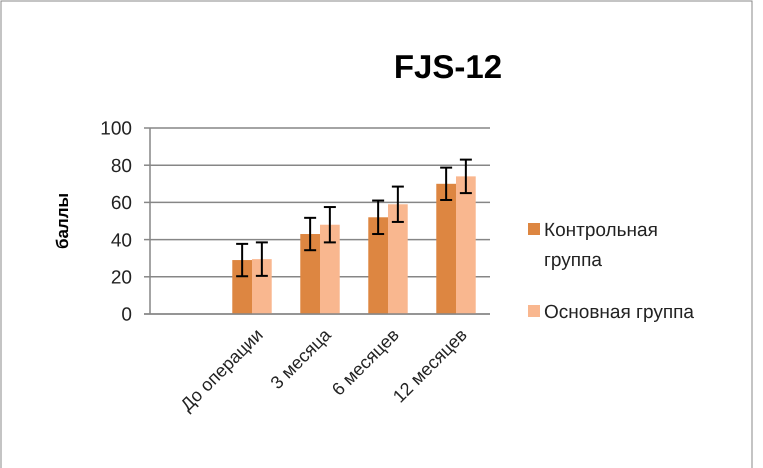  What do you see at coordinates (116, 129) in the screenshot?
I see `y-tick-label: 100` at bounding box center [116, 129].